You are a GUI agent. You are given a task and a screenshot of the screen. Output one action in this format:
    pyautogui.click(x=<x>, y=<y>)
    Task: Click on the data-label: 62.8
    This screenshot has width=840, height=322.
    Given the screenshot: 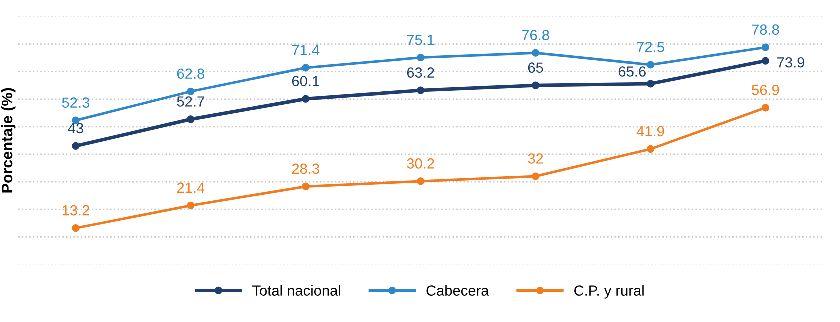 What is the action you would take?
    pyautogui.click(x=190, y=74)
    